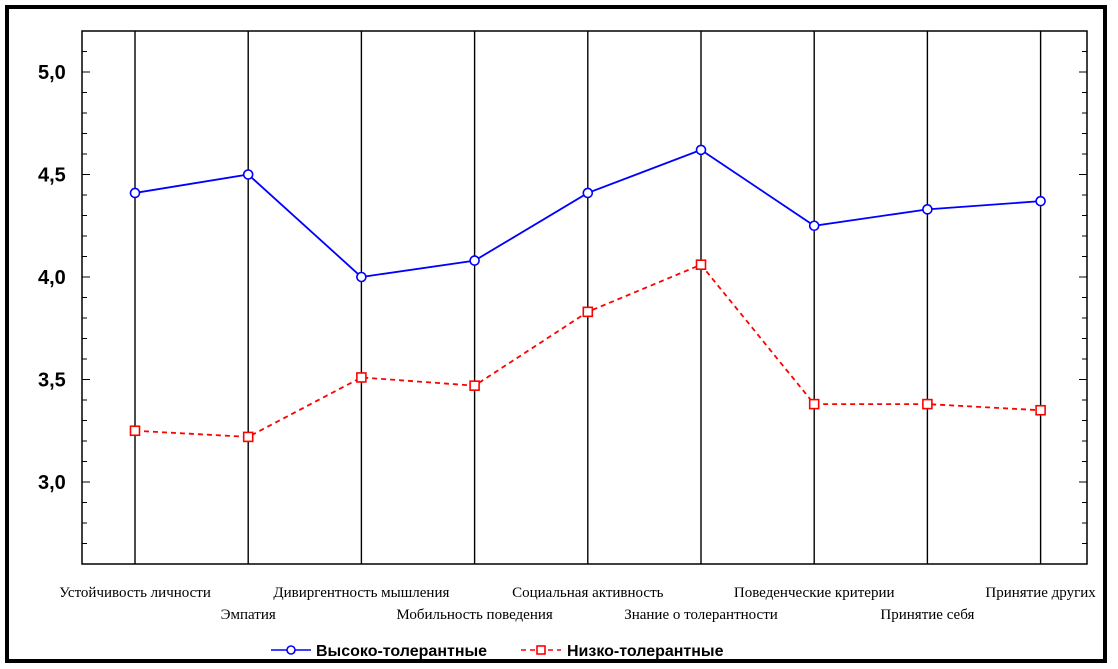  I want to click on x-tick-label-8: Принятие других, so click(1040, 593).